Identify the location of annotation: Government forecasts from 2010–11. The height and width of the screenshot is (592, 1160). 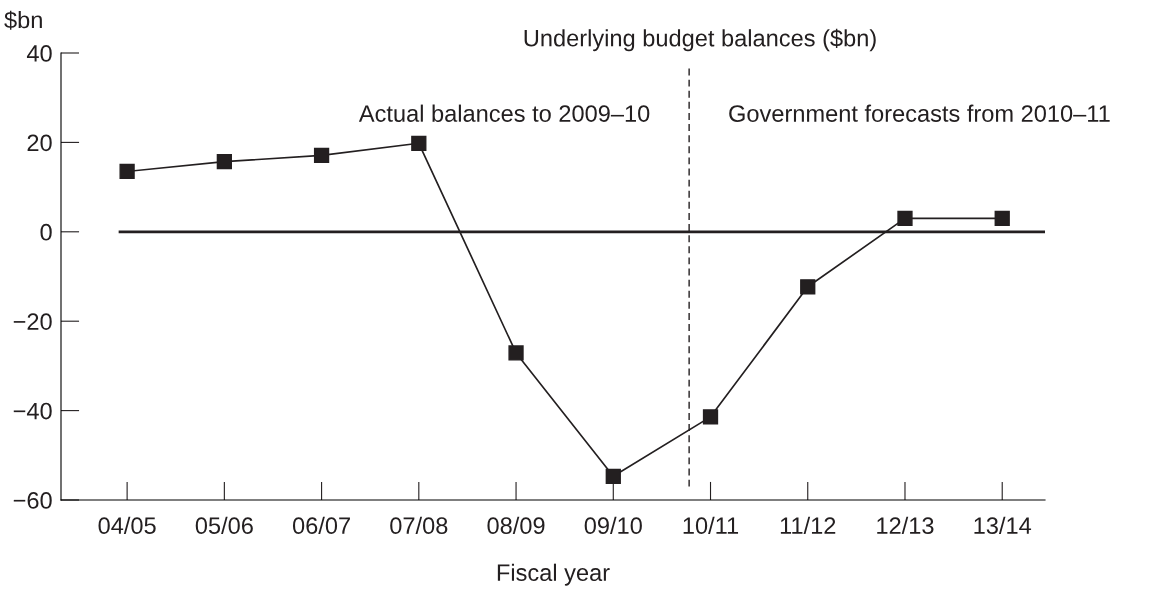
(919, 113).